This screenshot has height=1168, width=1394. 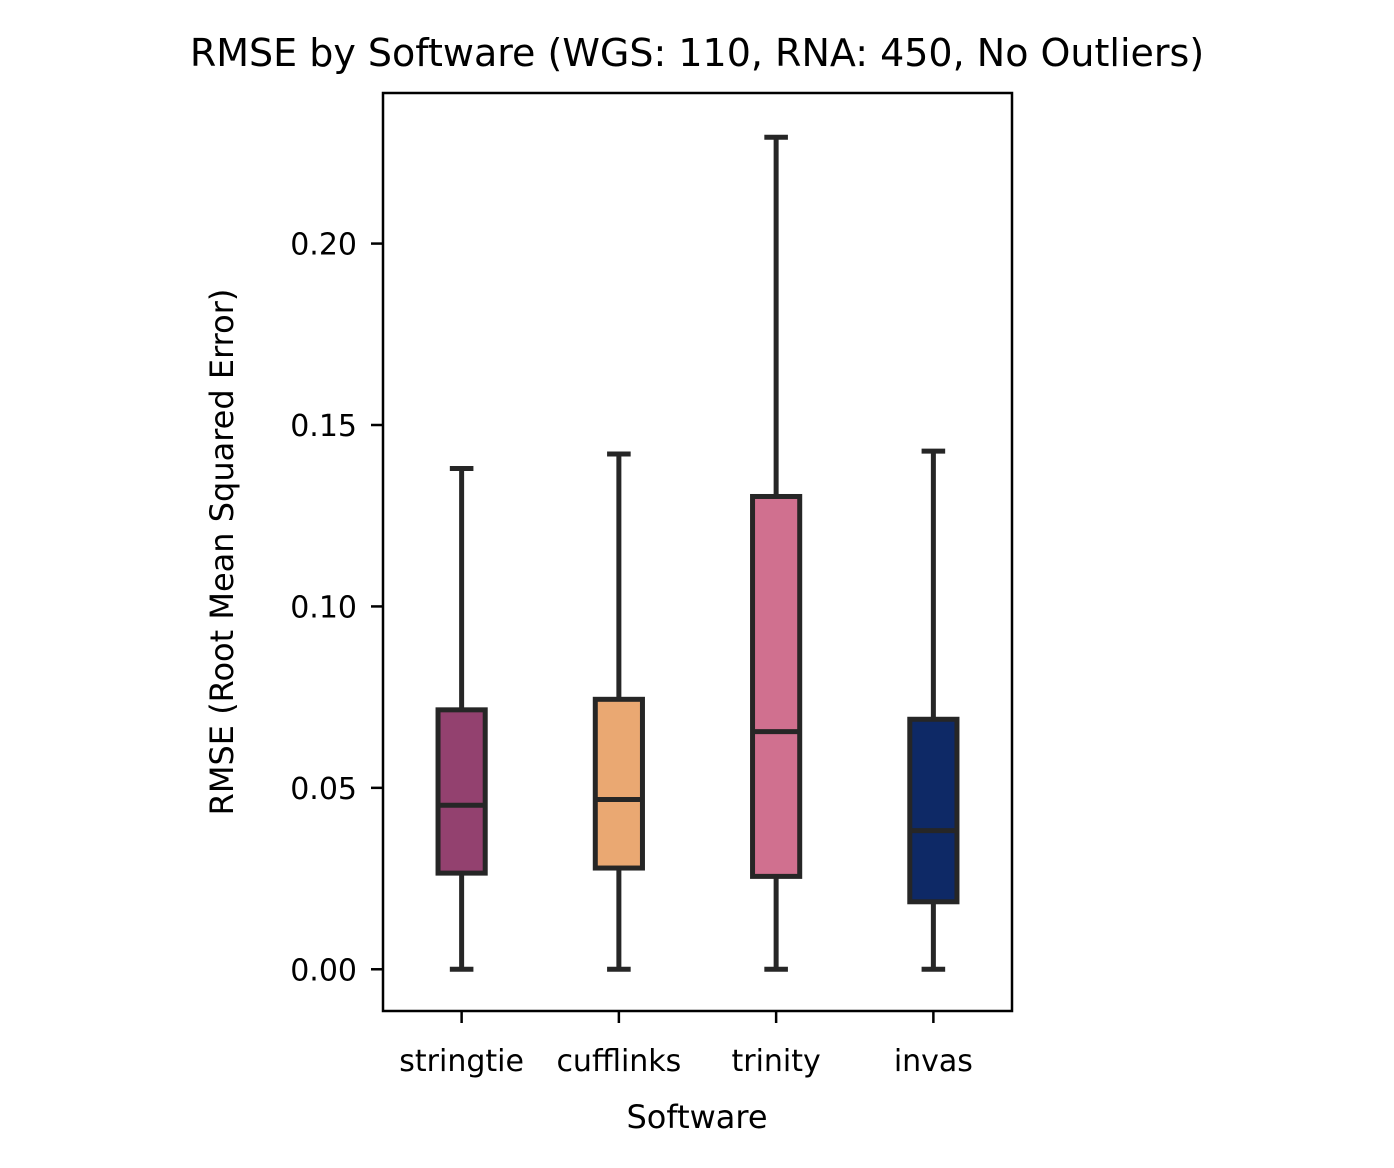 What do you see at coordinates (323, 426) in the screenshot?
I see `y-tick-label: 0.15` at bounding box center [323, 426].